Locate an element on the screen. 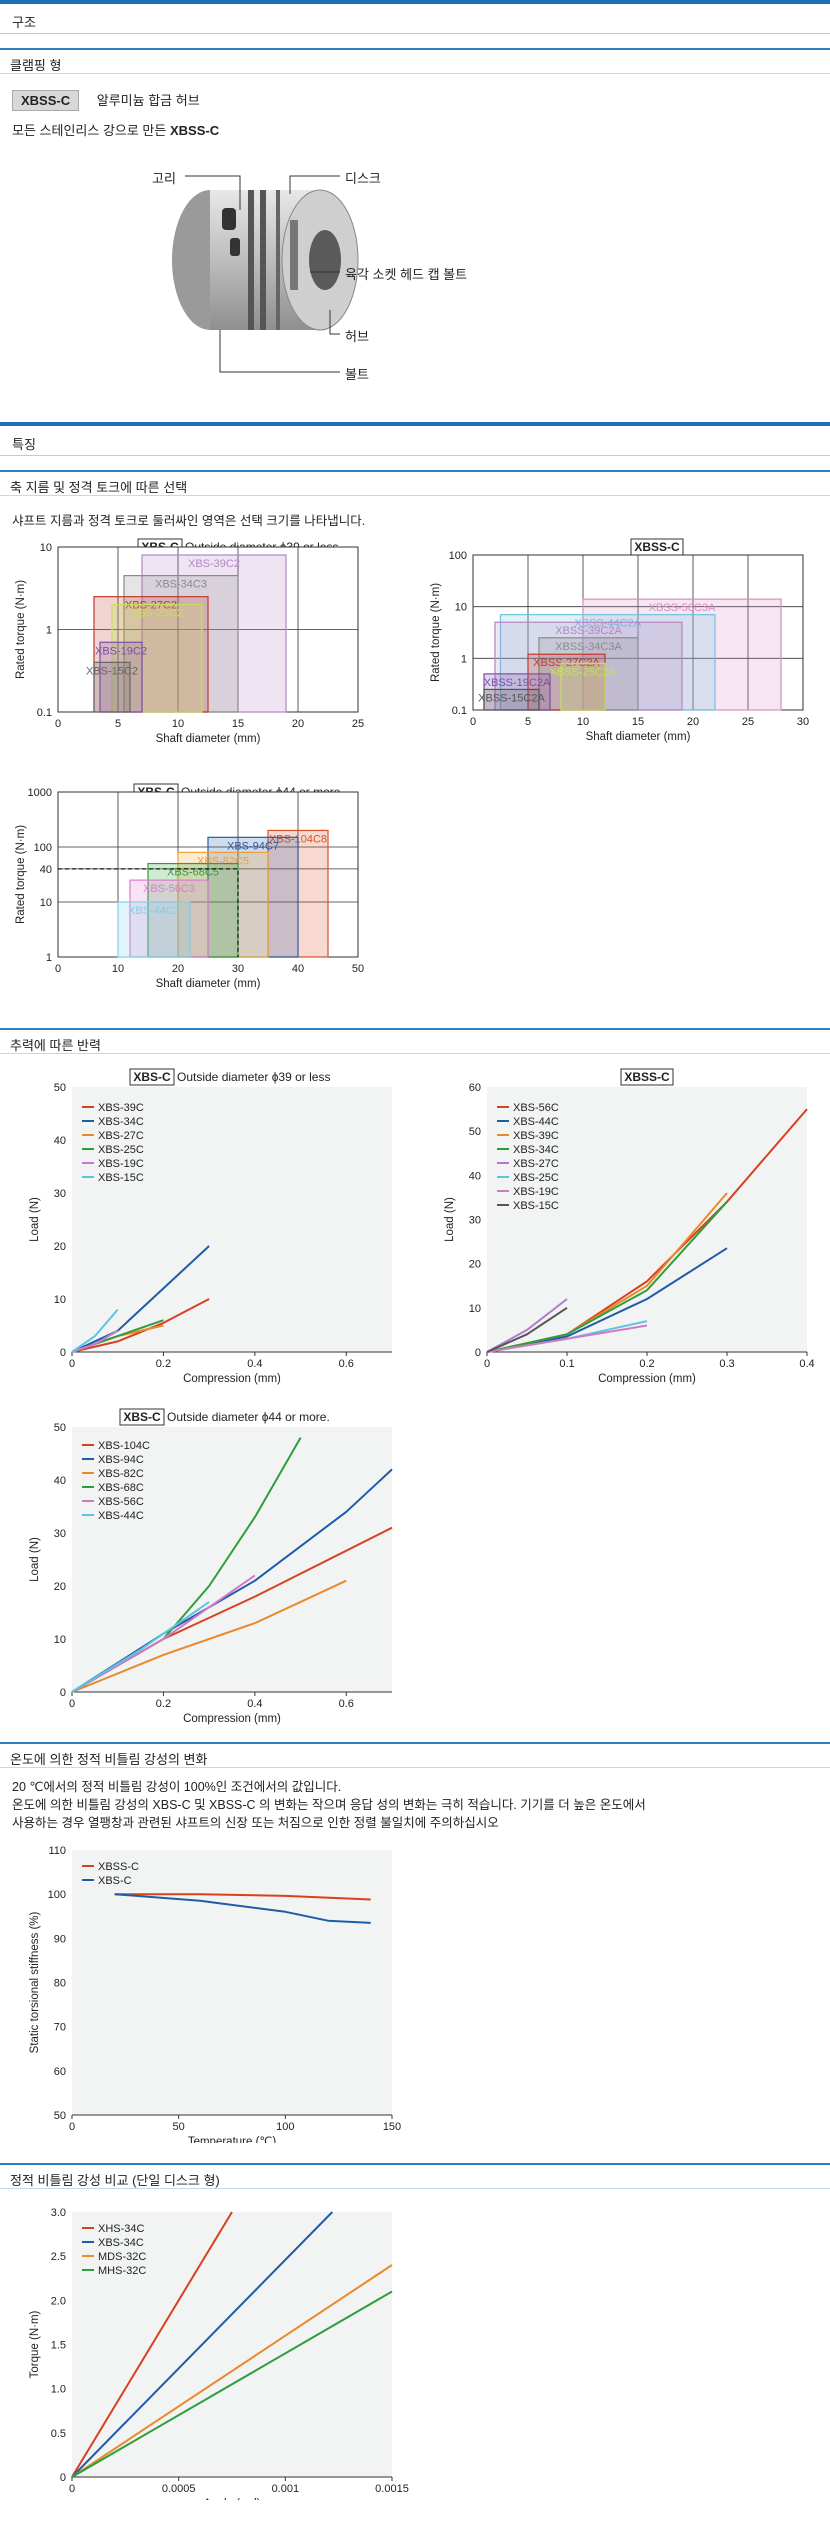  legend-label: XBS-56C is located at coordinates (121, 1502).